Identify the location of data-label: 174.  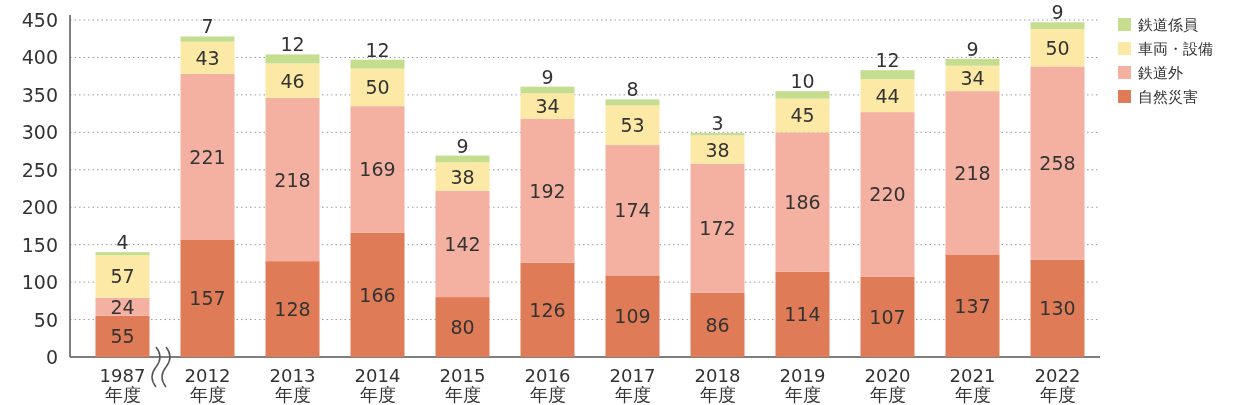
(632, 210).